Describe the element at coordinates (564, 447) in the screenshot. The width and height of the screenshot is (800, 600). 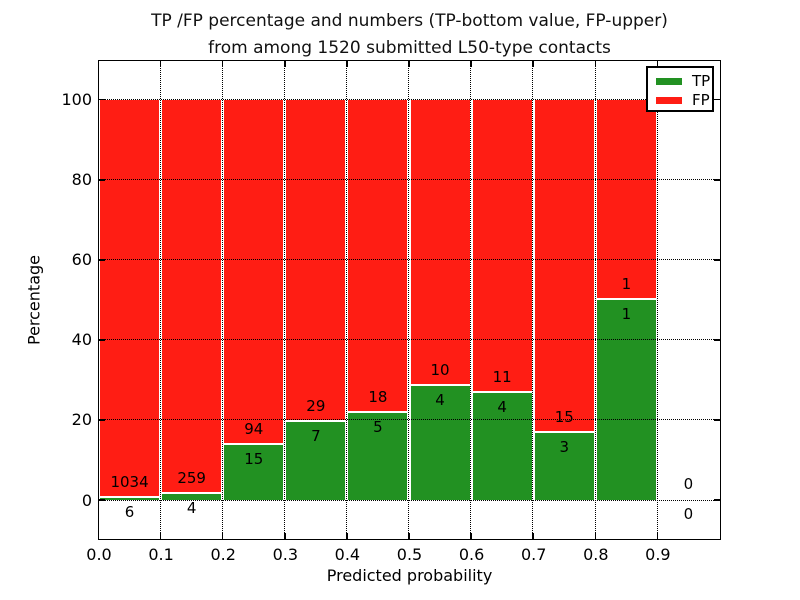
I see `tp-count-label: 3` at that location.